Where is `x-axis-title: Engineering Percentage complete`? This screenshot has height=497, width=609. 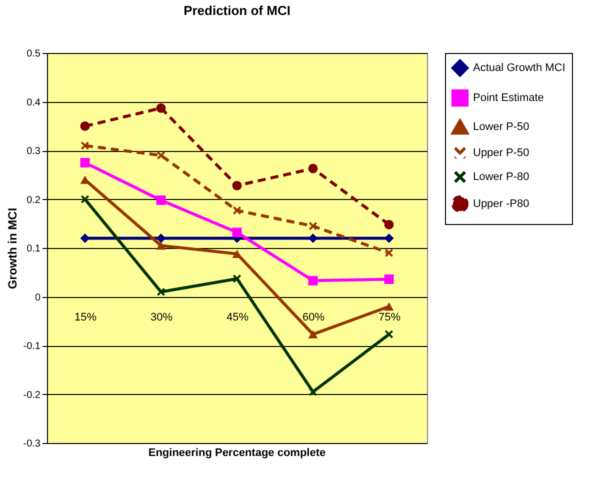
x-axis-title: Engineering Percentage complete is located at coordinates (237, 453).